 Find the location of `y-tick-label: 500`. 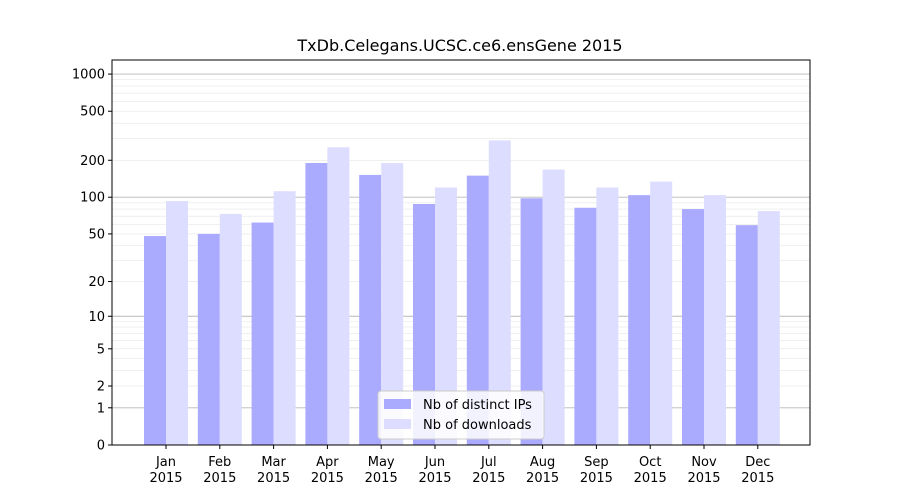

y-tick-label: 500 is located at coordinates (92, 112).